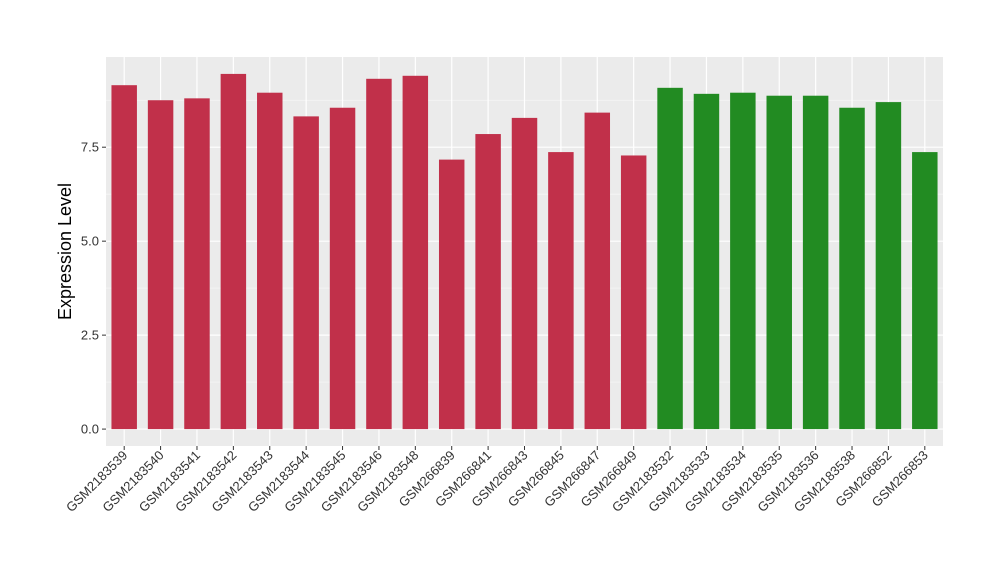 The image size is (1000, 580). I want to click on bar-GSM2183548, so click(415, 252).